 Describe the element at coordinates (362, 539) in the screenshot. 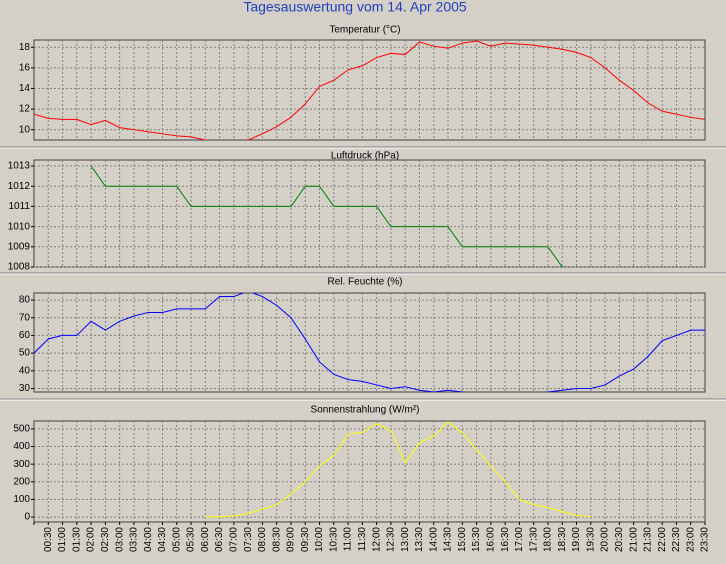

I see `x-tick-label: 11:30` at that location.